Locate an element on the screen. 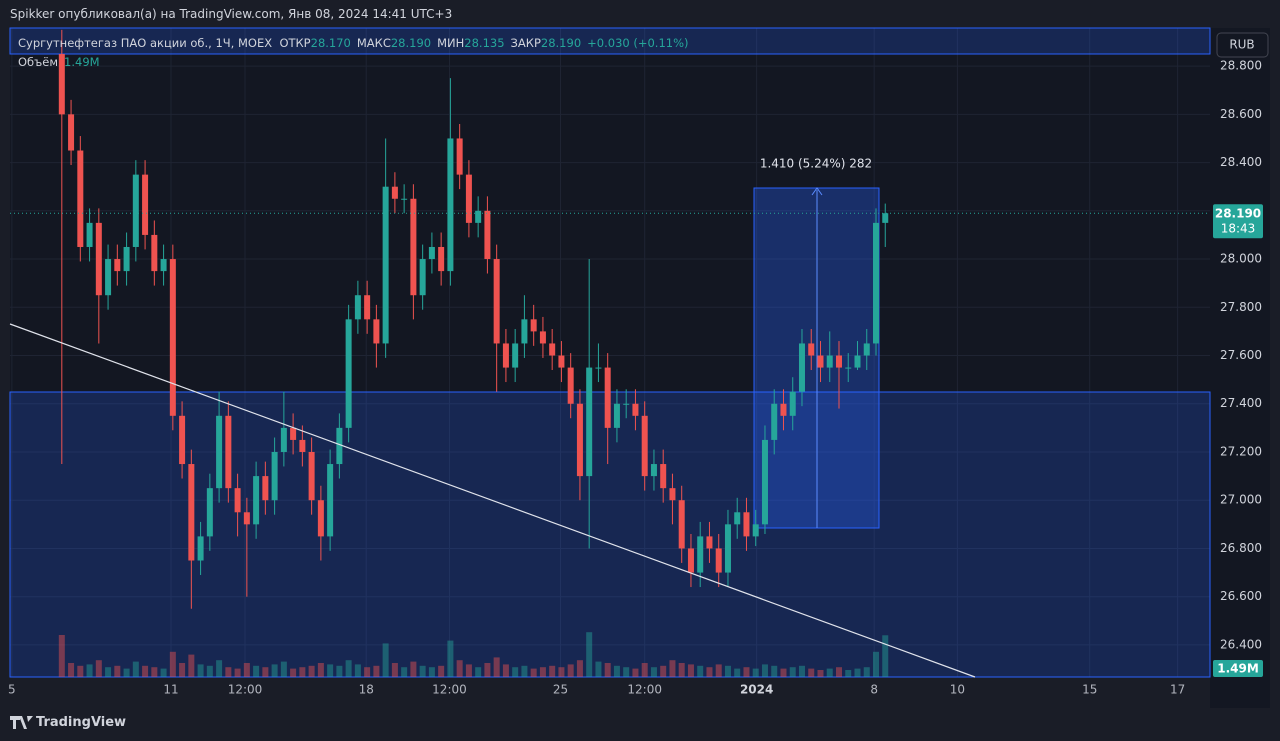 This screenshot has width=1280, height=741. last-price-tag is located at coordinates (1238, 221).